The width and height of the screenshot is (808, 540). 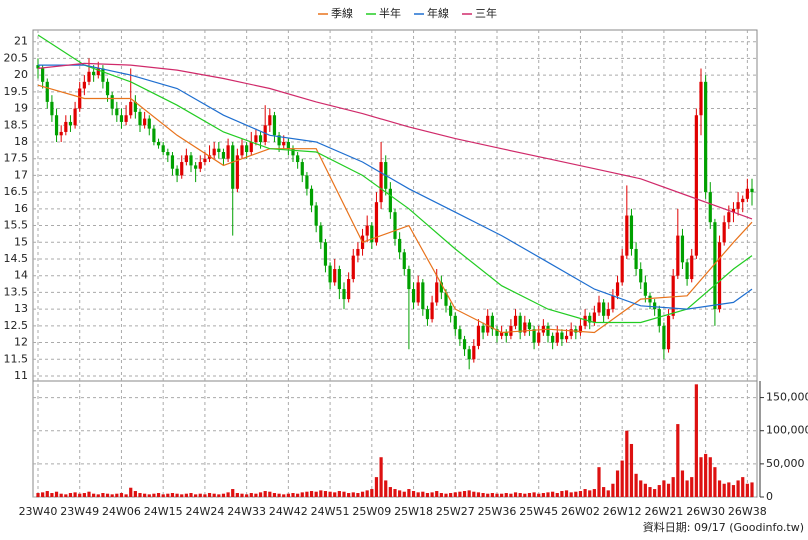 I want to click on y-tick-label: 11, so click(x=21, y=375).